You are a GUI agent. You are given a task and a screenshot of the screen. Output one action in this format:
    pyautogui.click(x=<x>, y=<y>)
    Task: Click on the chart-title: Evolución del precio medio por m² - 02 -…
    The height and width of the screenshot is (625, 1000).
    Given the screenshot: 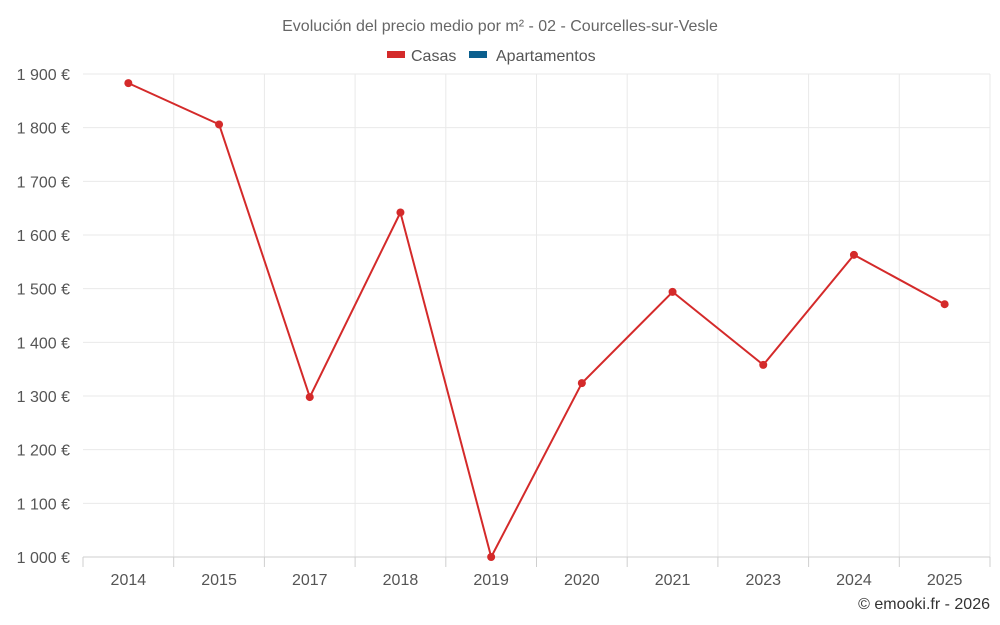 What is the action you would take?
    pyautogui.click(x=500, y=26)
    